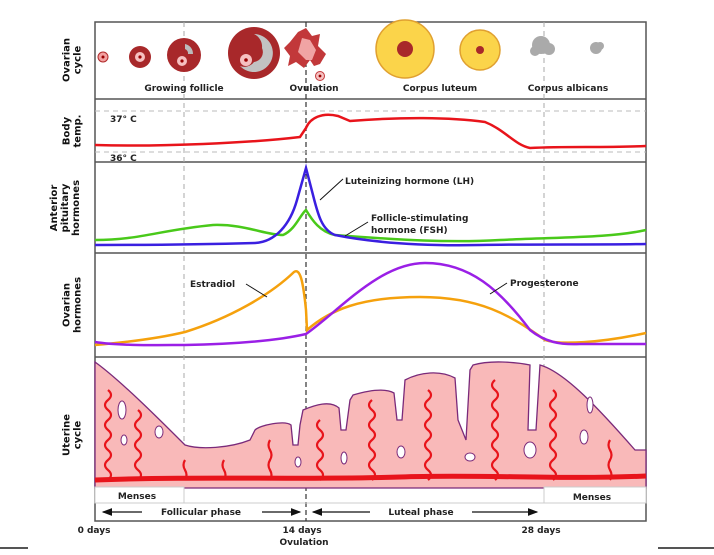 The image size is (714, 555). I want to click on day-28-label: 28 days, so click(540, 531).